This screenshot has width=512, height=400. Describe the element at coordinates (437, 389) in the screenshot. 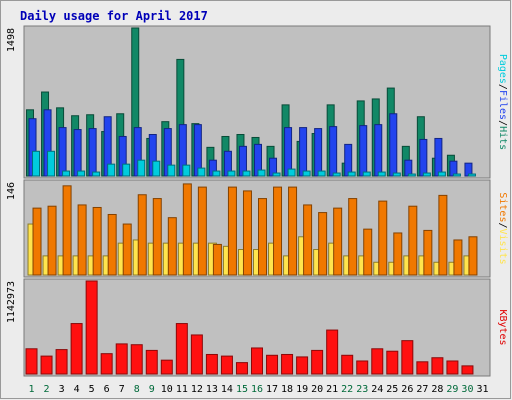

I see `day-label-28: 28` at that location.